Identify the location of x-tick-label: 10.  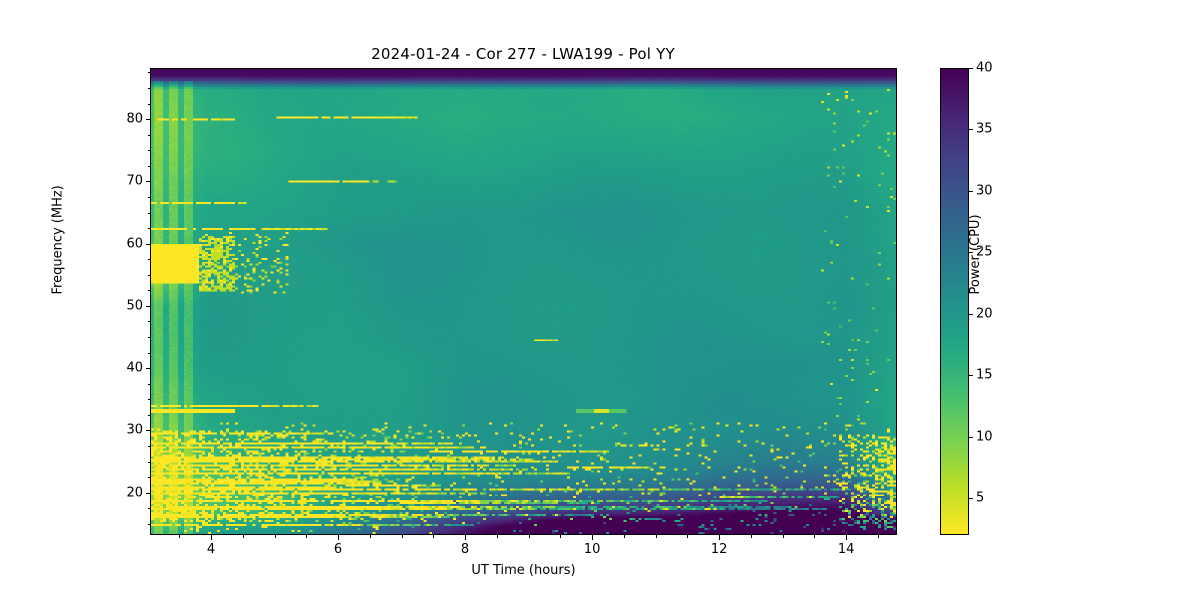
(592, 549).